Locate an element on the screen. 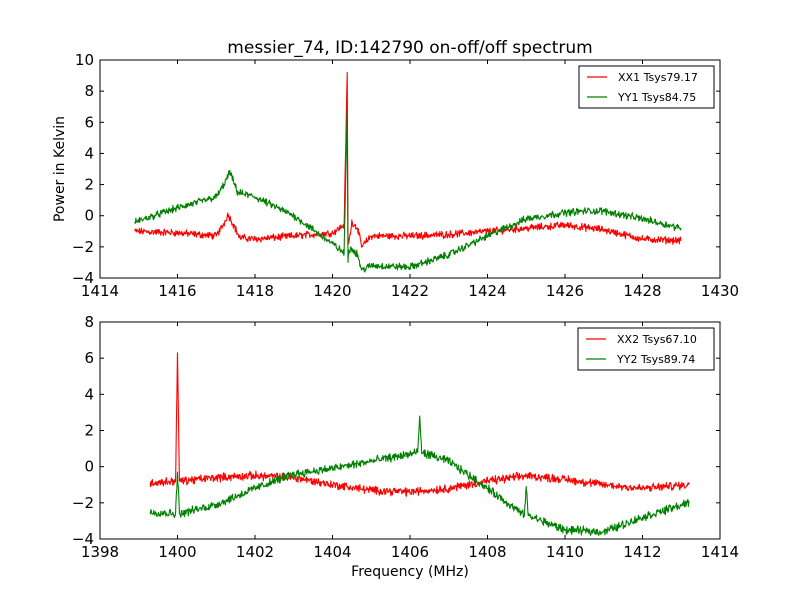 This screenshot has width=800, height=600. x-tick-label: 1420 is located at coordinates (332, 291).